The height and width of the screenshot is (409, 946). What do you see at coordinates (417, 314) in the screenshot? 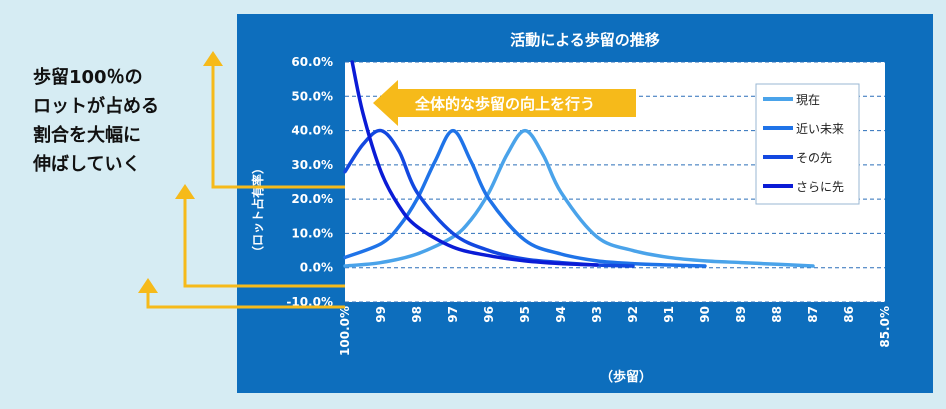
I see `x-tick-label: 98` at bounding box center [417, 314].